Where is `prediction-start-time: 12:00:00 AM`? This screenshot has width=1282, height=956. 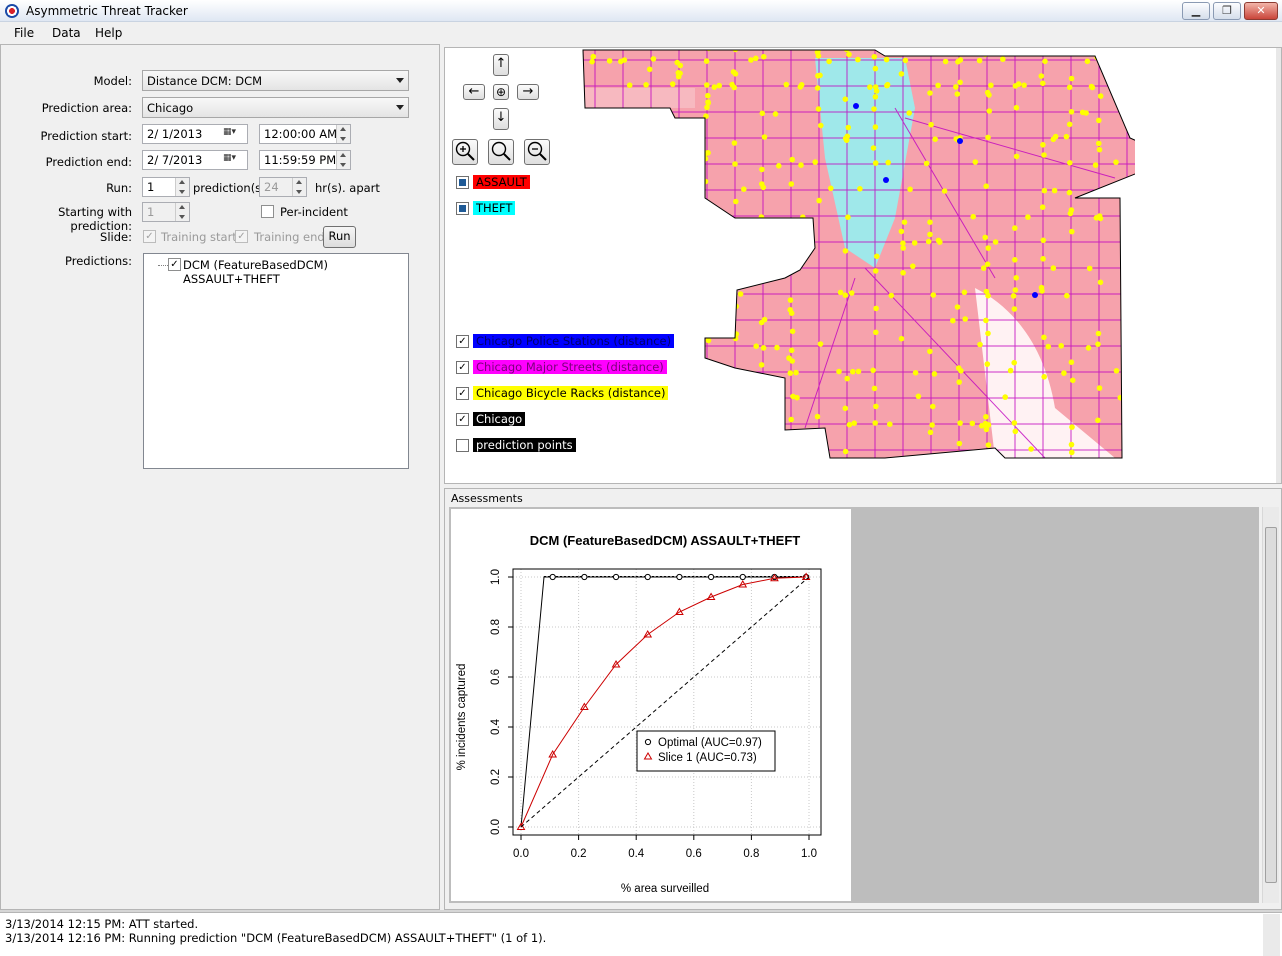
prediction-start-time: 12:00:00 AM is located at coordinates (305, 134).